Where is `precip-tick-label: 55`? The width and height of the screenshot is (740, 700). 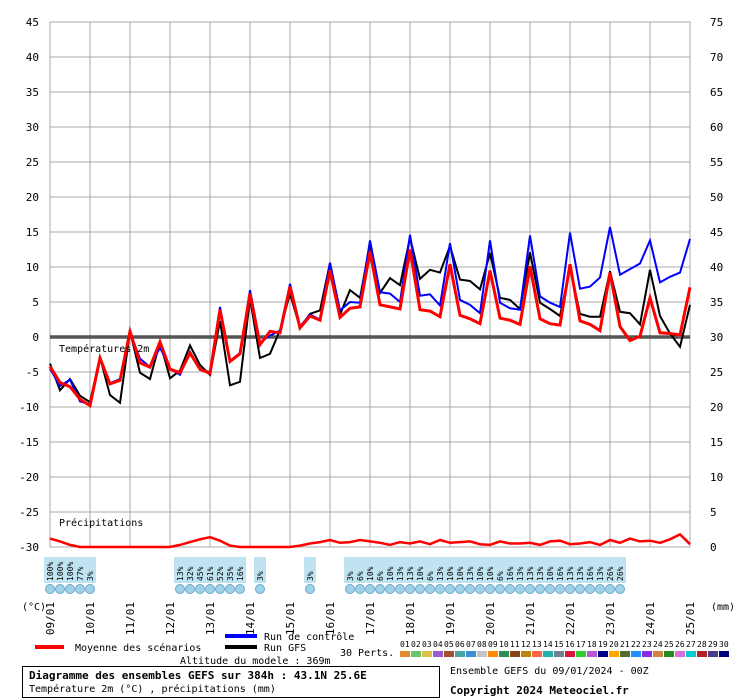 precip-tick-label: 55 is located at coordinates (716, 162).